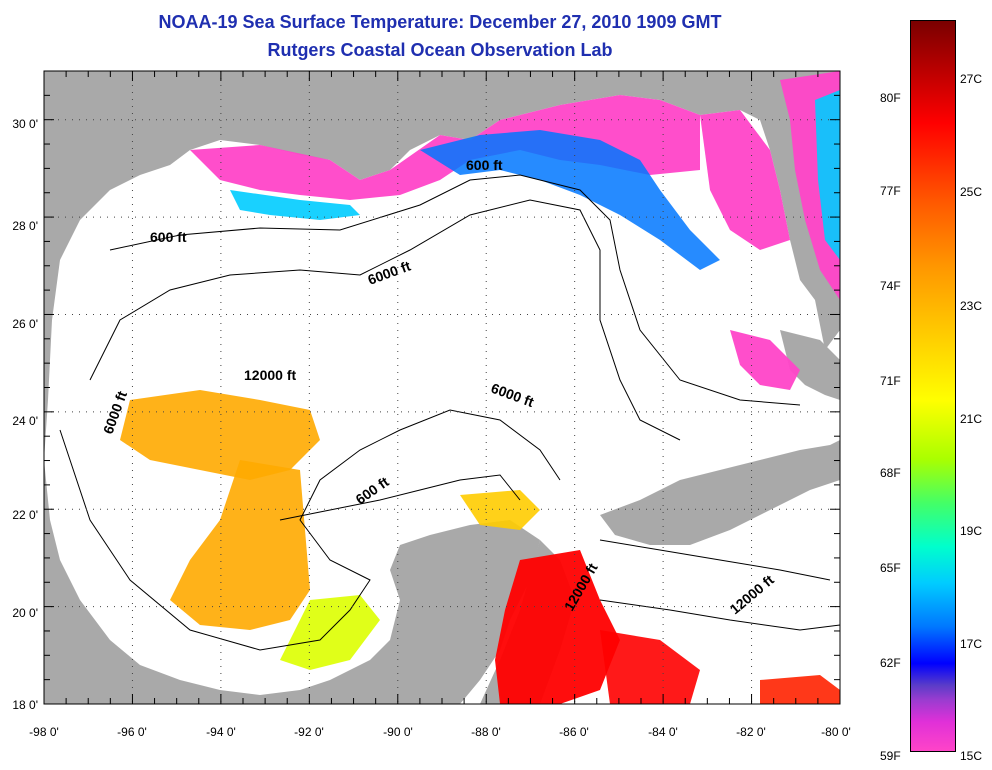 The width and height of the screenshot is (992, 770). Describe the element at coordinates (971, 756) in the screenshot. I see `colorbar-c-label: 15C` at that location.